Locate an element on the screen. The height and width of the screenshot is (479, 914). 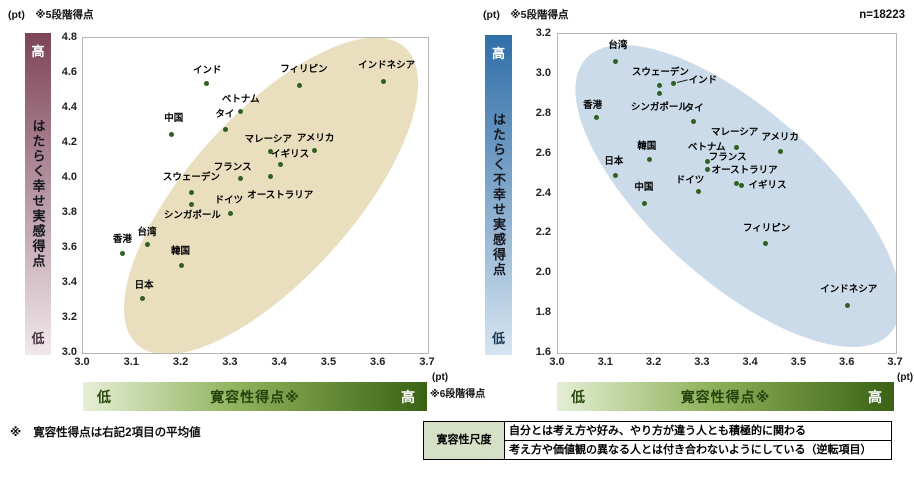
footnote-marker: ※ is located at coordinates (16, 433).